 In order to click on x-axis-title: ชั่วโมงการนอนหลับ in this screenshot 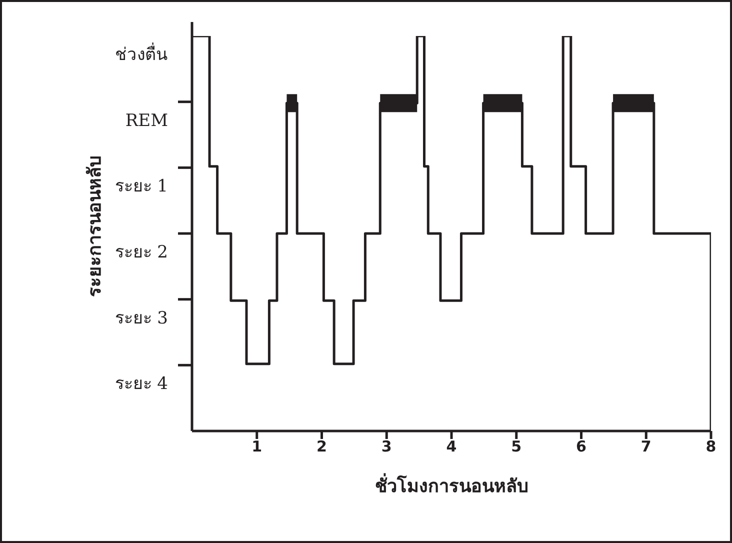, I will do `click(451, 484)`.